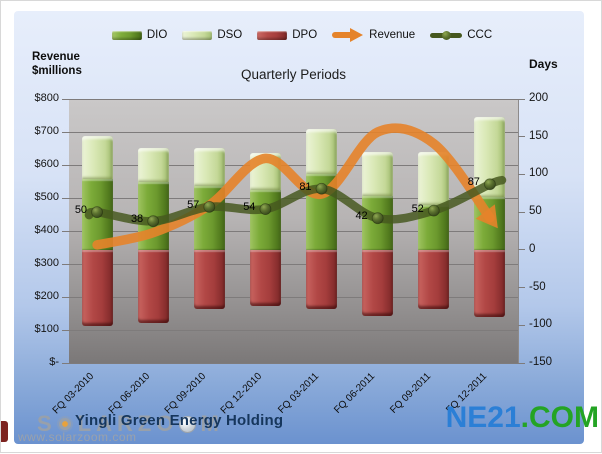 The width and height of the screenshot is (602, 454). Describe the element at coordinates (46, 98) in the screenshot. I see `left-axis-tick-label: $800` at that location.